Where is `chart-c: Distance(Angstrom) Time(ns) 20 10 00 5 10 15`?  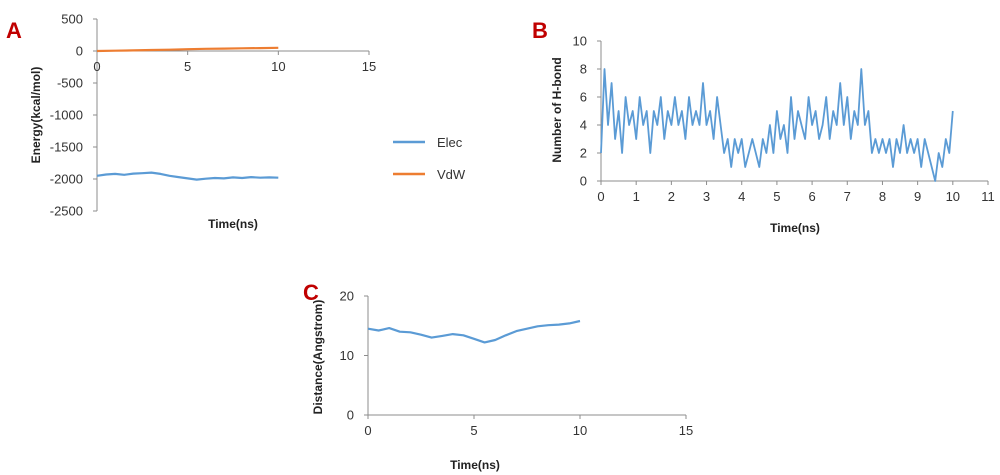
chart-c: Distance(Angstrom) Time(ns) 20 10 00 5 10 15 is located at coordinates (502, 381).